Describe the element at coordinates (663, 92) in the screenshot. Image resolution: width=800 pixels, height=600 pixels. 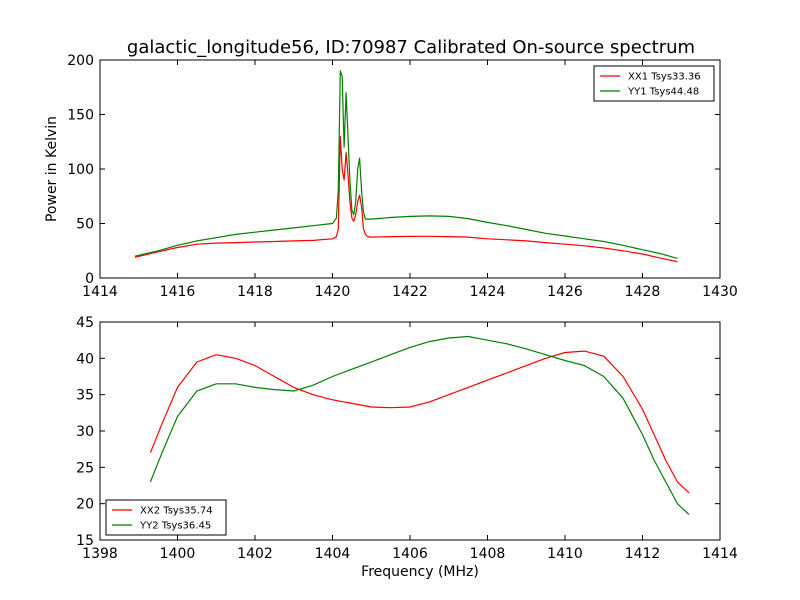
I see `legend-label: YY1 Tsys44.48` at that location.